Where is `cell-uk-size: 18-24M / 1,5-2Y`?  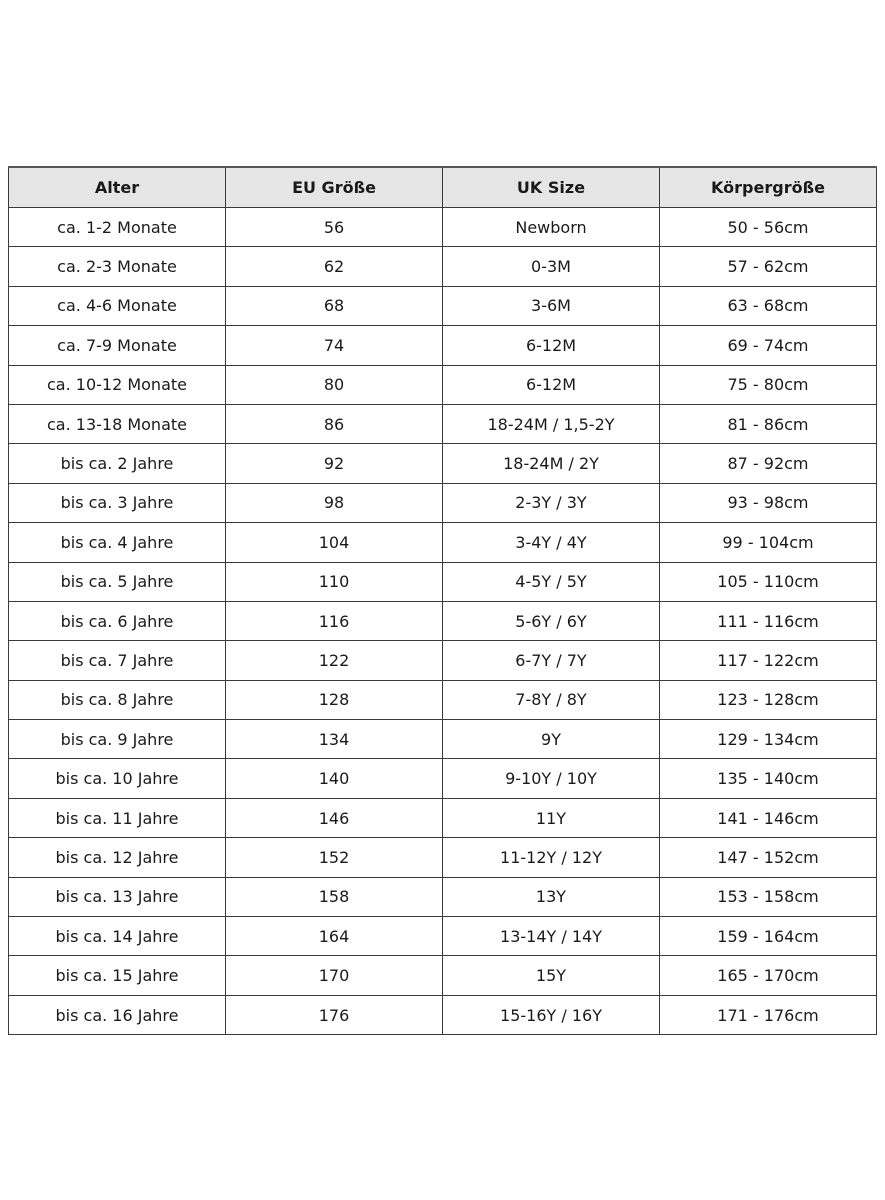 cell-uk-size: 18-24M / 1,5-2Y is located at coordinates (551, 424).